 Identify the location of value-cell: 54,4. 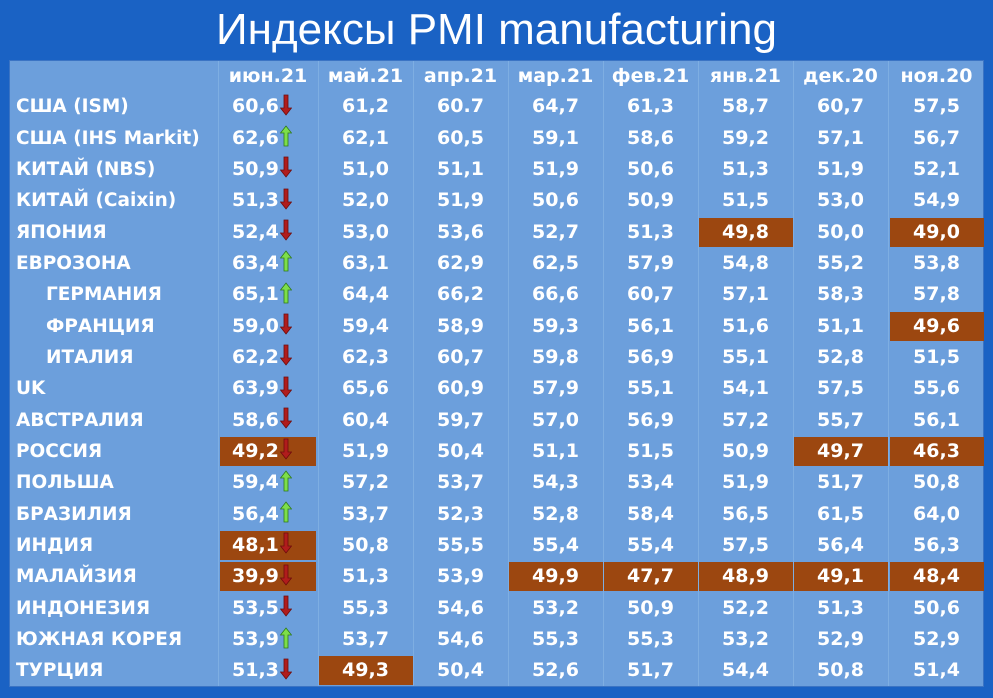
(745, 670).